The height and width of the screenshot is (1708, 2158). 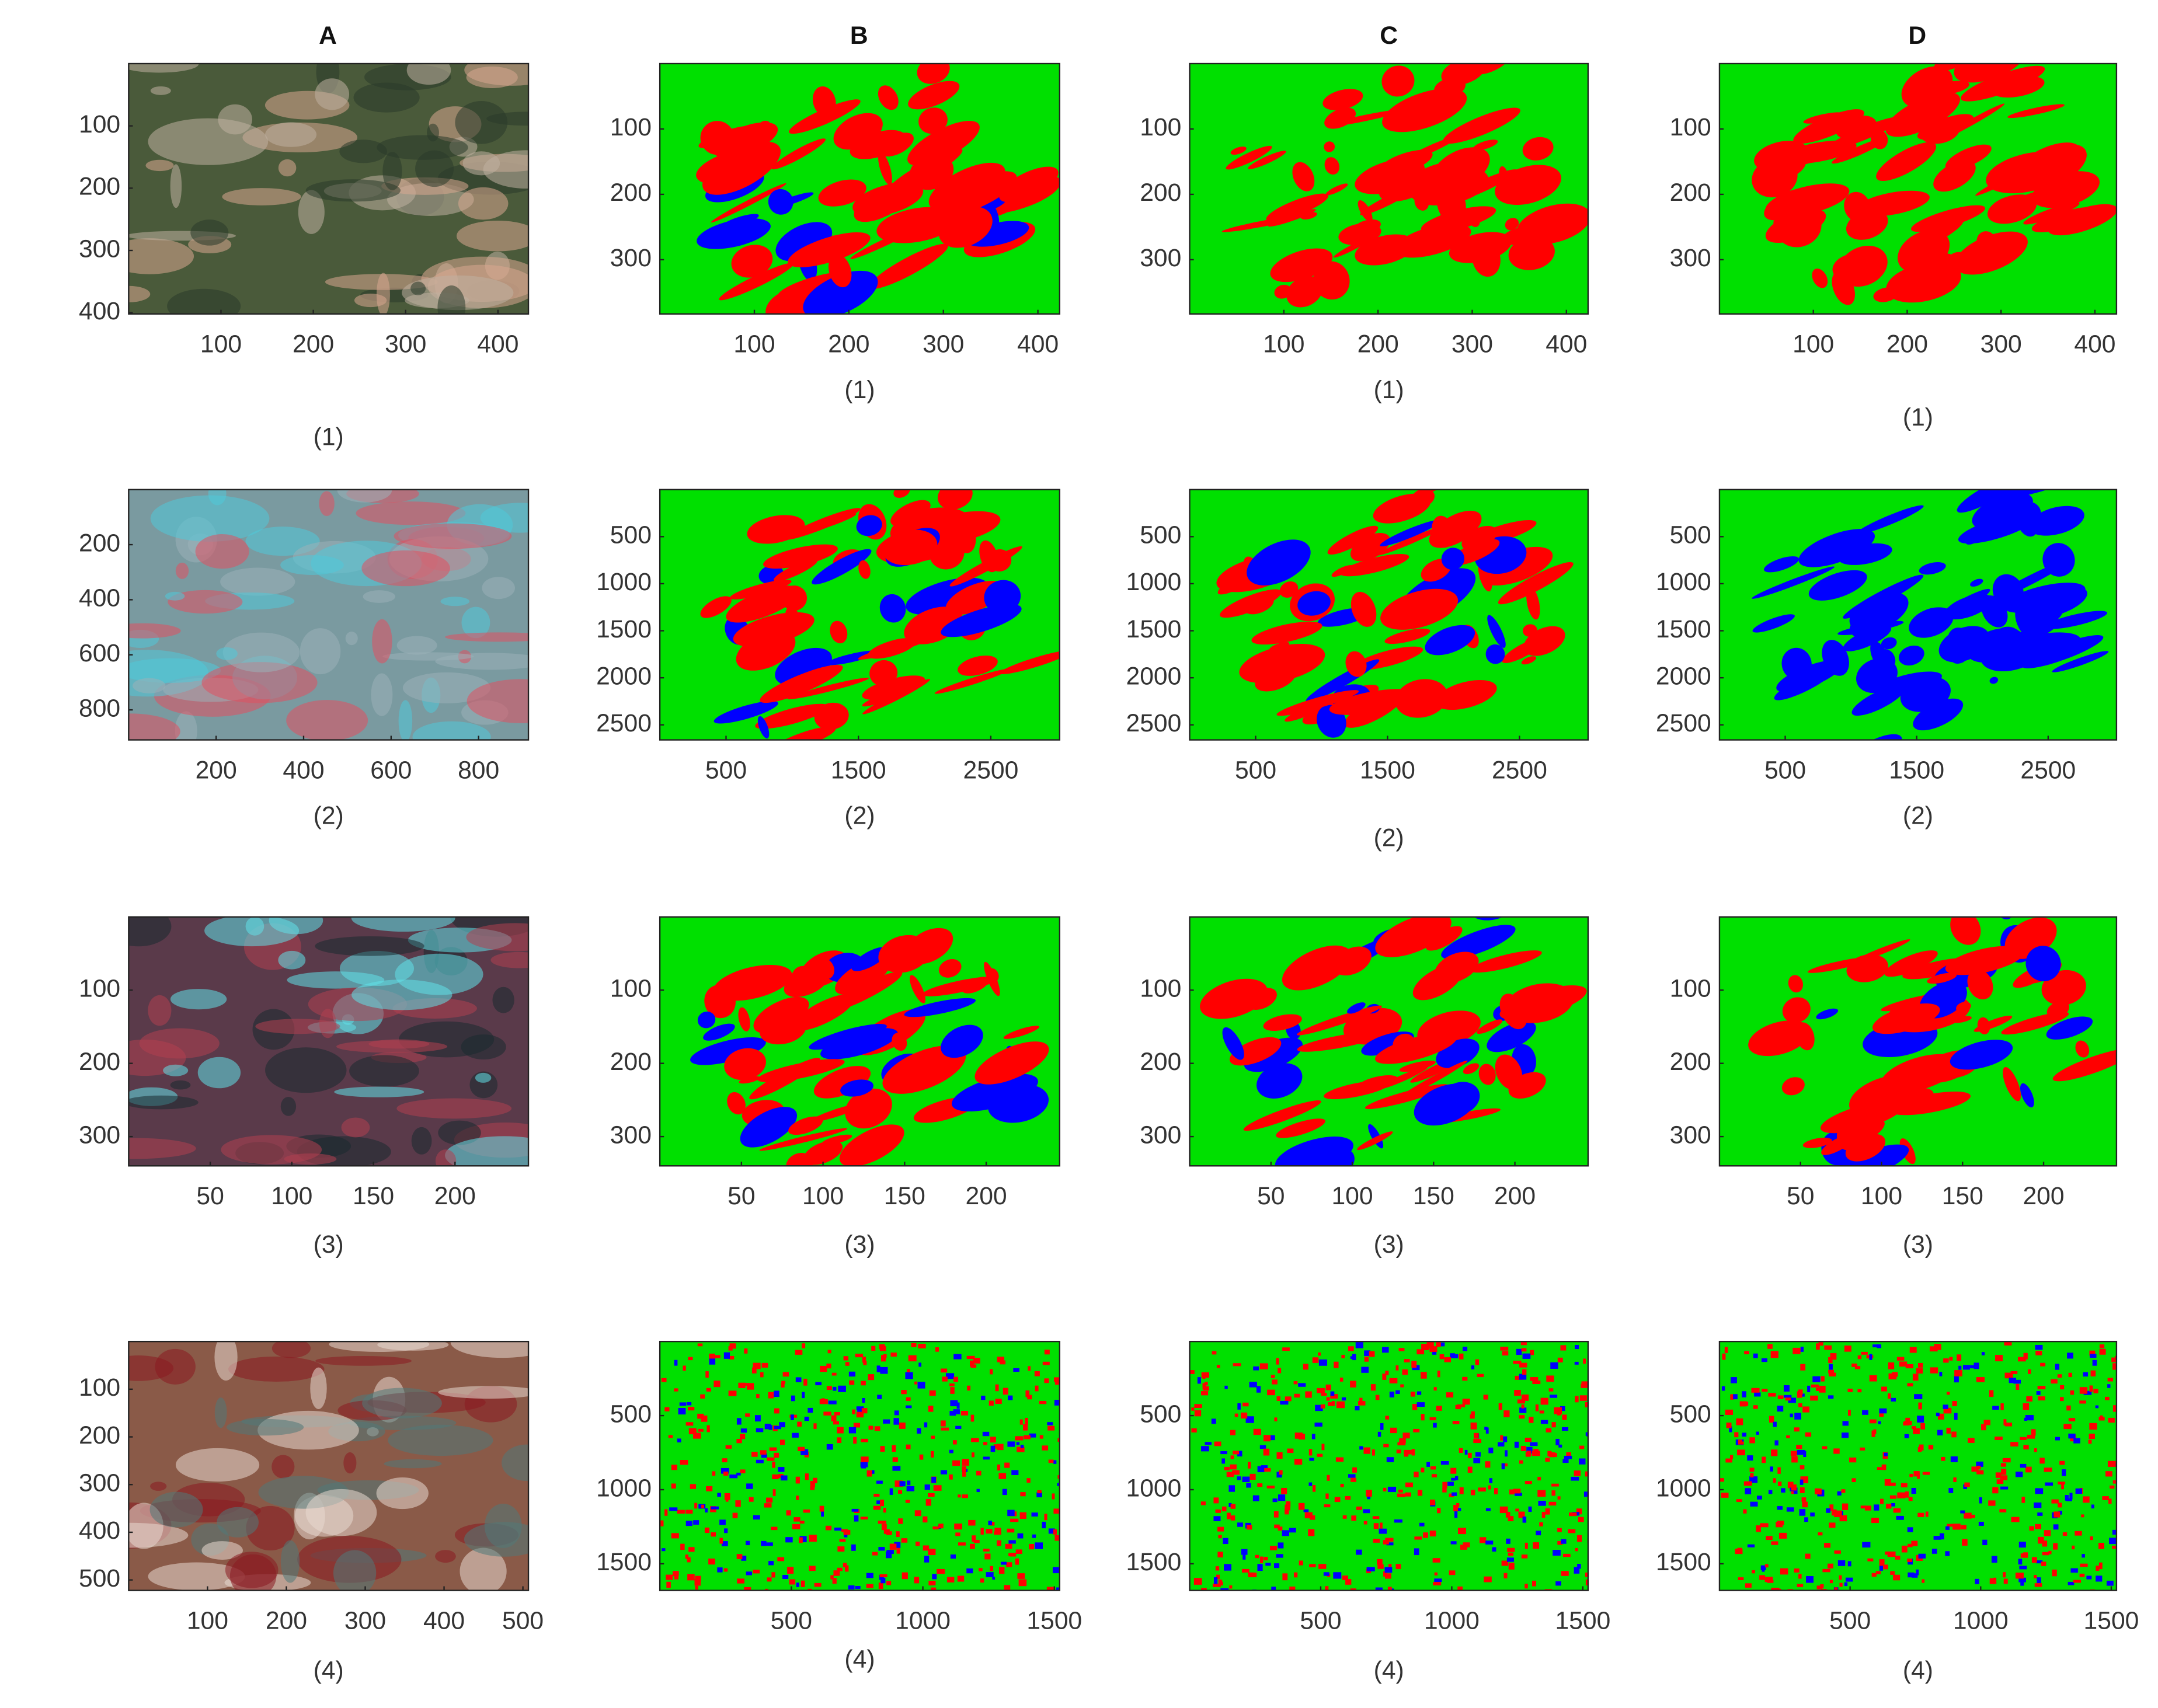 What do you see at coordinates (2001, 344) in the screenshot?
I see `x-tick-label: 300` at bounding box center [2001, 344].